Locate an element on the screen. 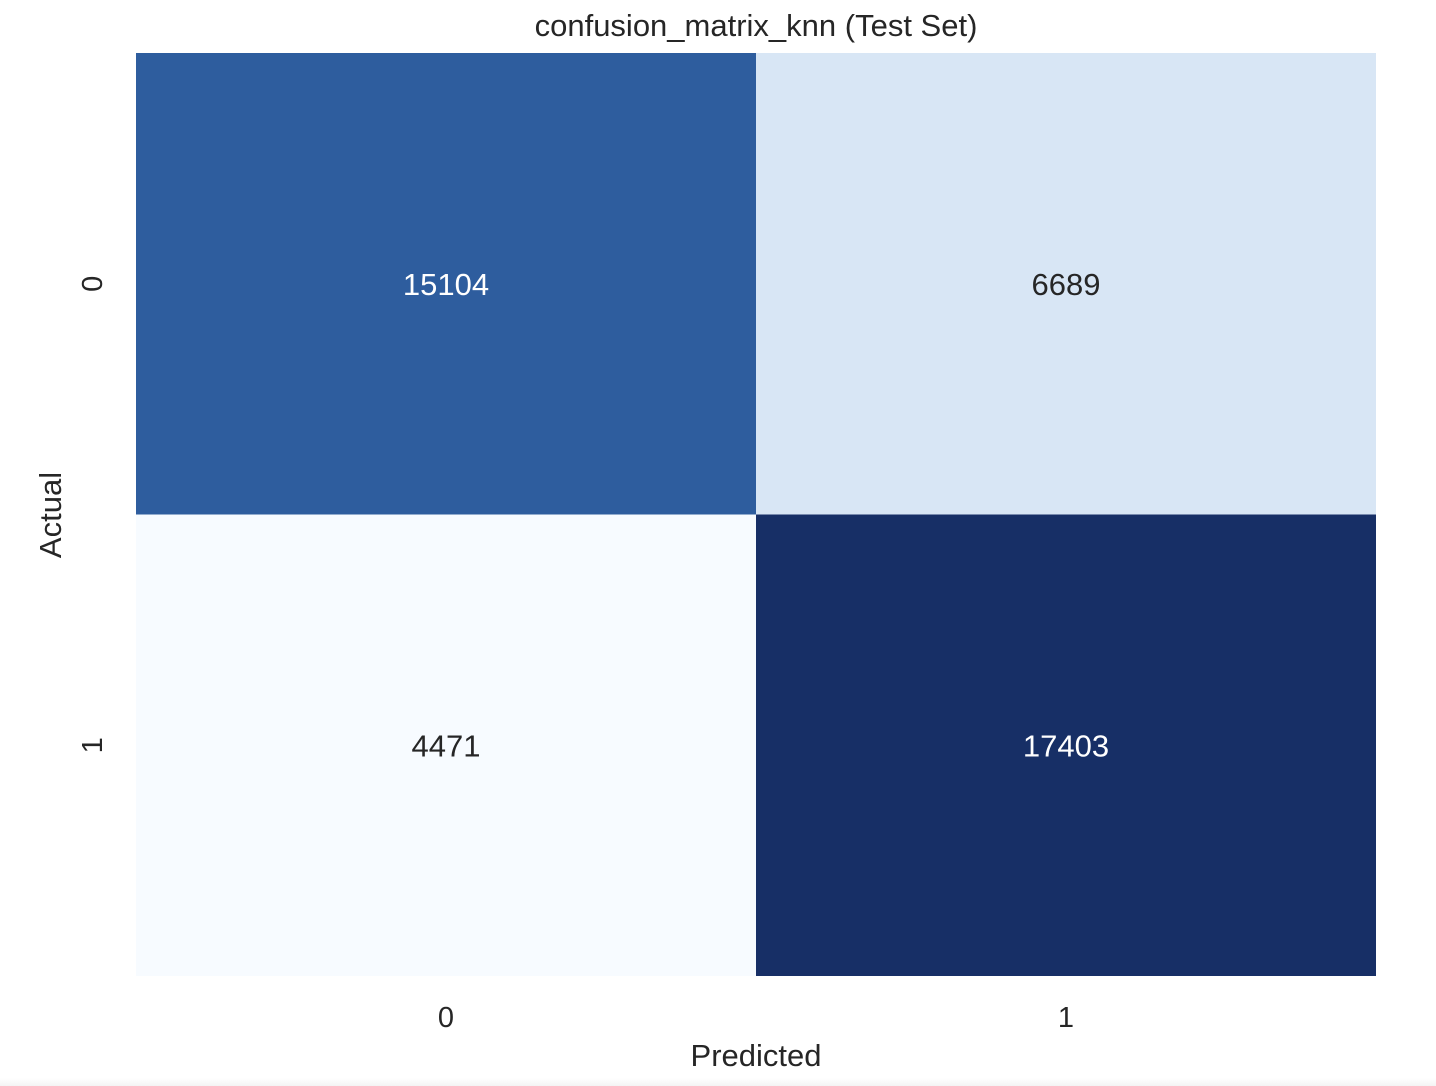 The image size is (1436, 1086). cell-value-r1-c0: 4471 is located at coordinates (446, 745).